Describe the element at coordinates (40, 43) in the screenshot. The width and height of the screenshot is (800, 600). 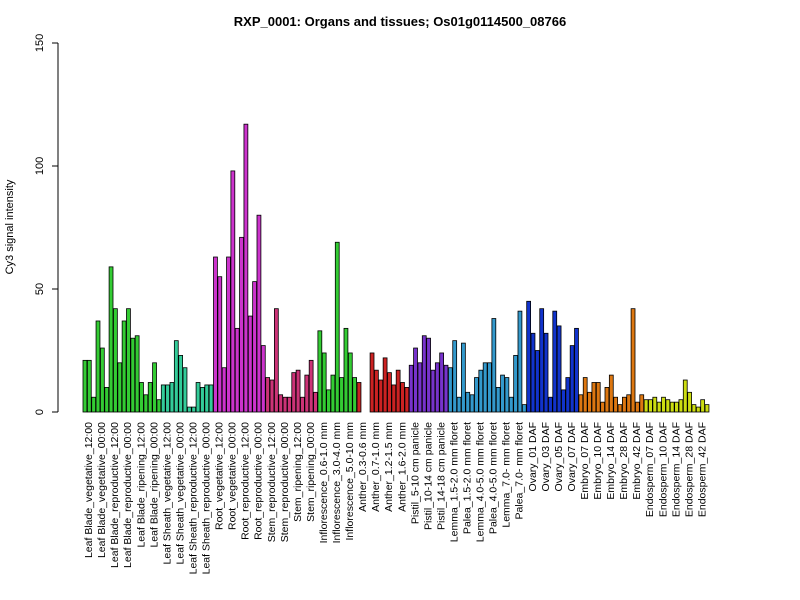
I see `y-tick-label: 150` at that location.